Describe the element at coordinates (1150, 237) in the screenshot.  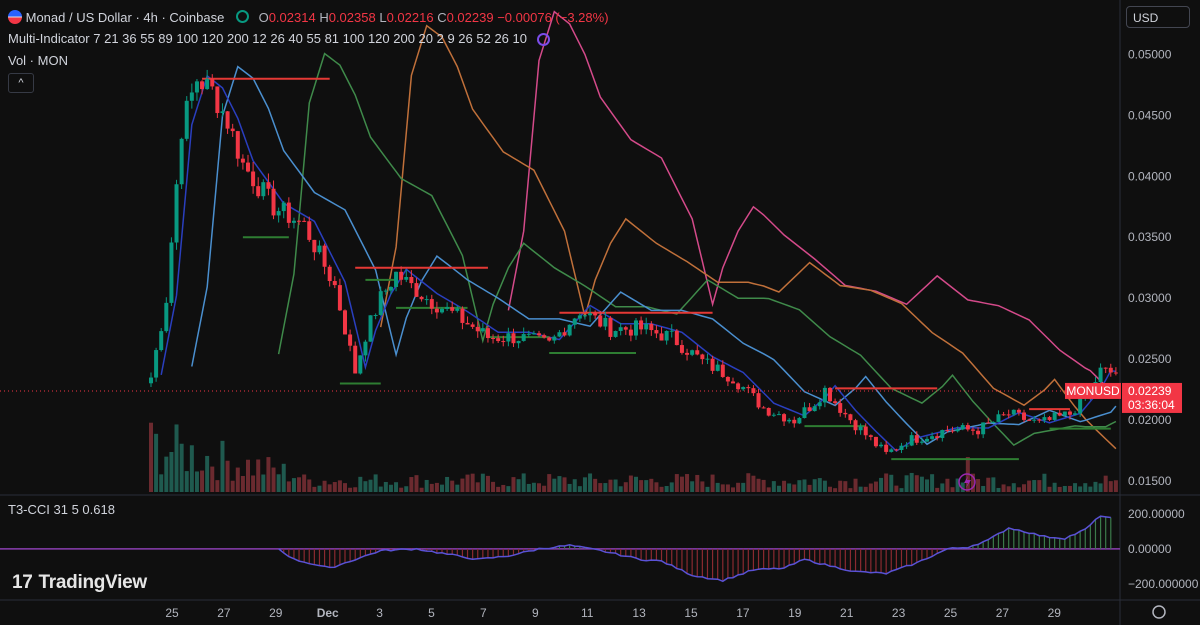
I see `price-tick-label: 0.03500` at that location.